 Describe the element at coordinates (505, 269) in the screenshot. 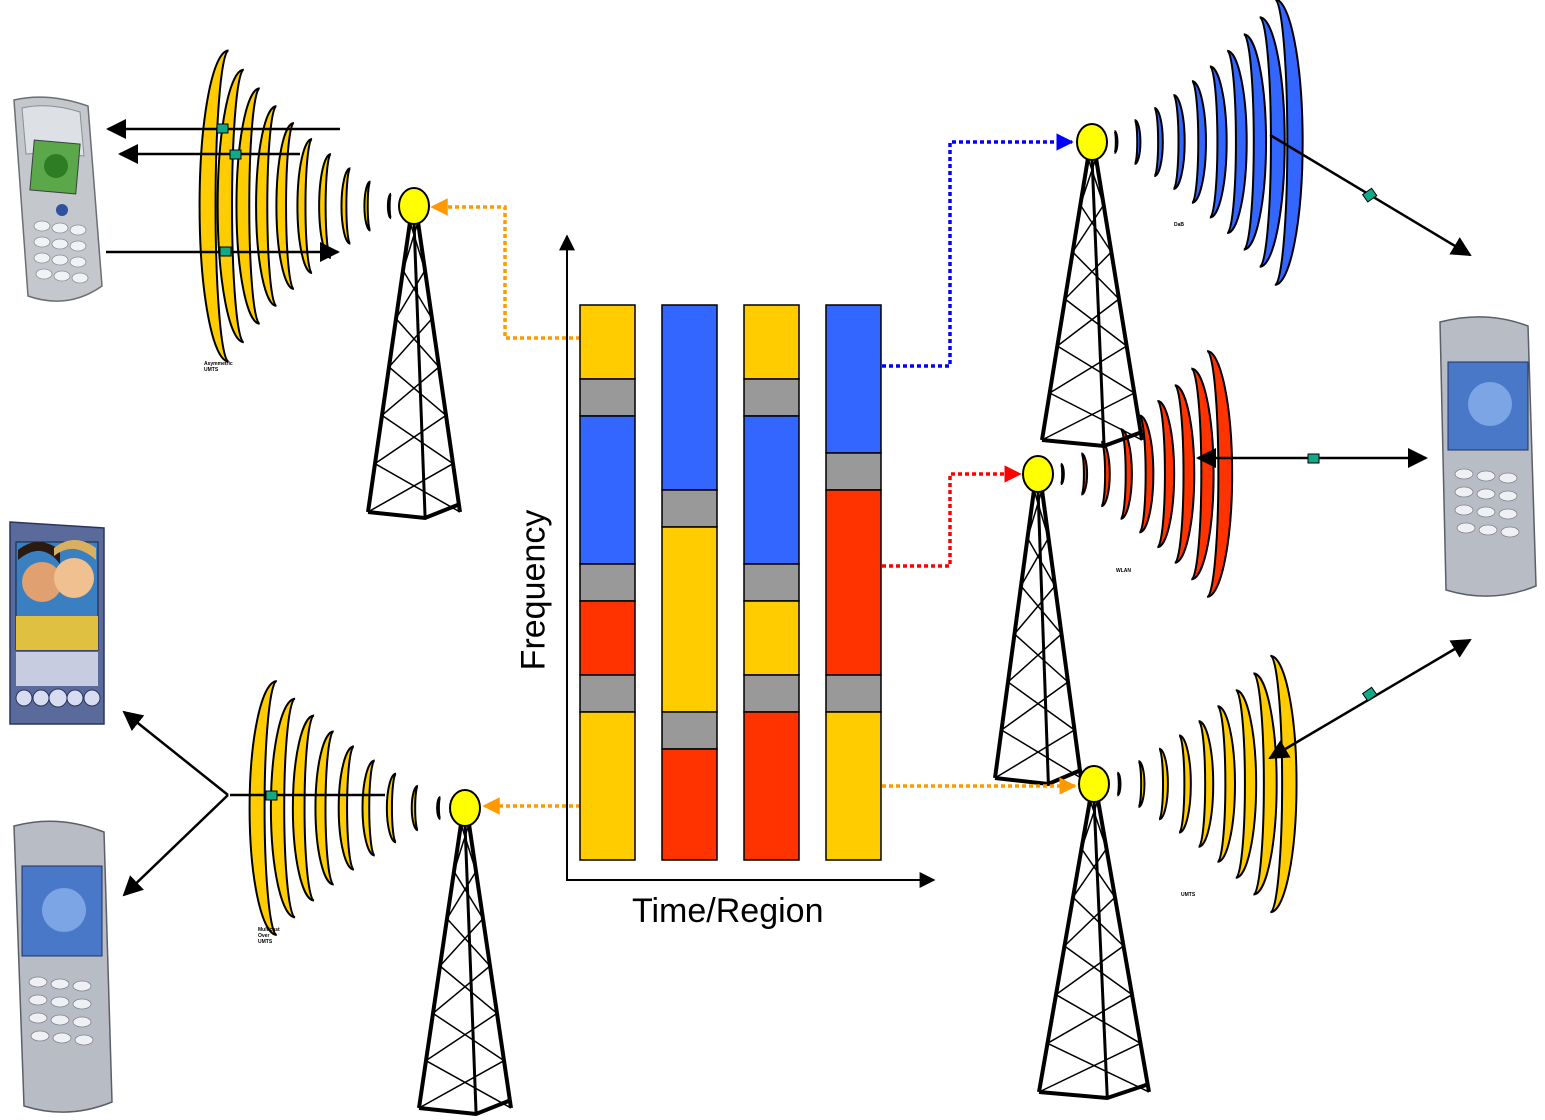

I see `link-asymmetric-umts` at that location.